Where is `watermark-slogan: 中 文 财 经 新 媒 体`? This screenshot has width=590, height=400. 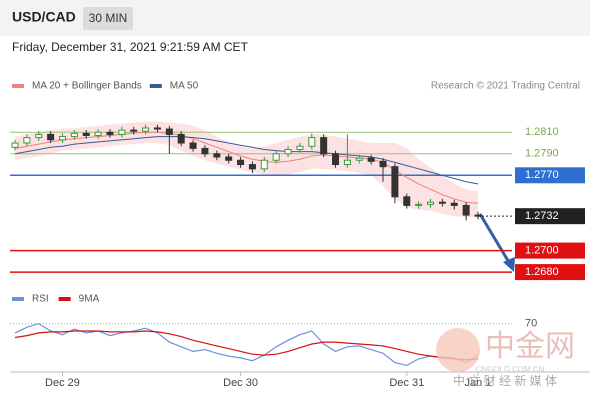 watermark-slogan: 中 文 财 经 新 媒 体 is located at coordinates (505, 380).